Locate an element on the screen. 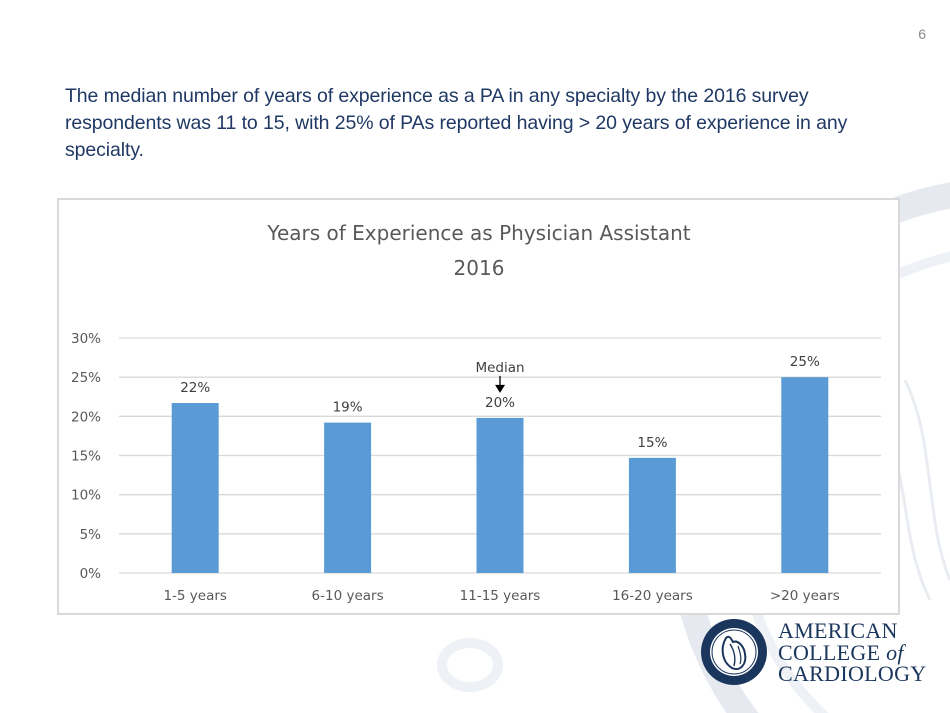 Image resolution: width=950 pixels, height=713 pixels. acc-wordmark: AMERICAN COLLEGE of CARDIOLOGY is located at coordinates (852, 652).